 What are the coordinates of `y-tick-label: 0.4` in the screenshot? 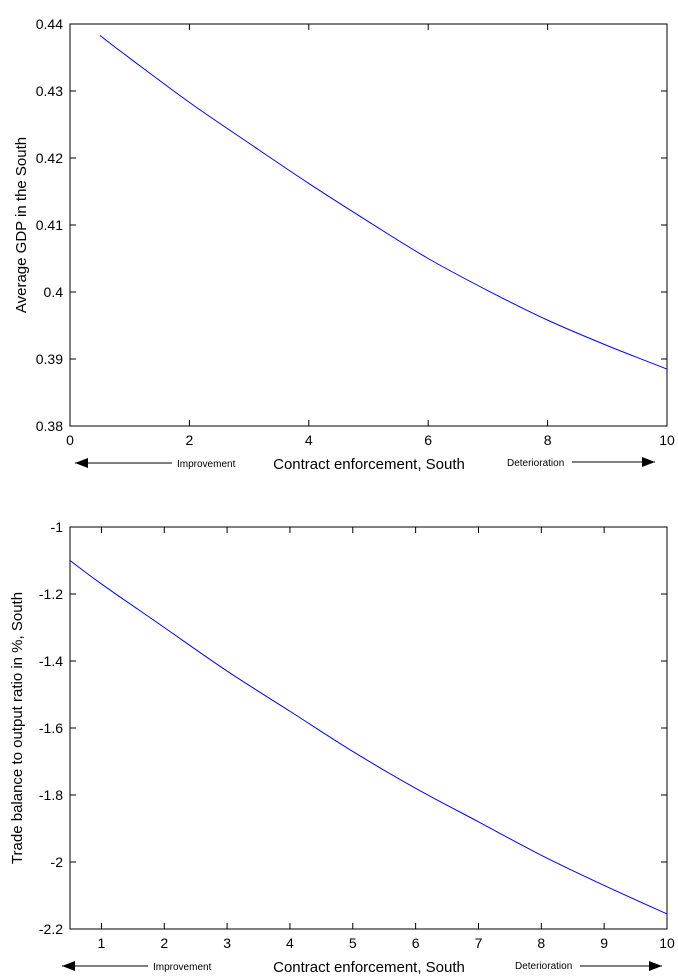 It's located at (54, 292).